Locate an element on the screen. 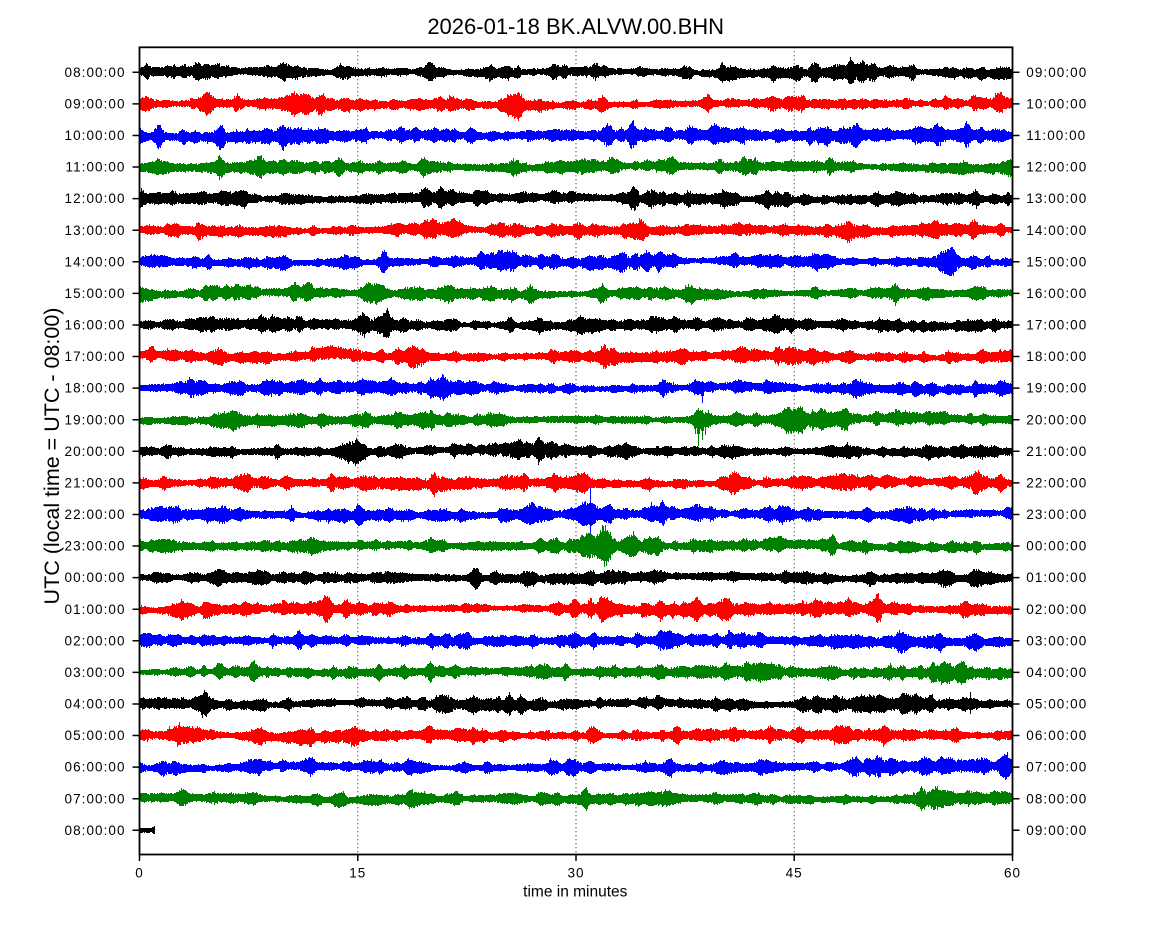 The width and height of the screenshot is (1150, 950). svg-text: 15 is located at coordinates (357, 872).